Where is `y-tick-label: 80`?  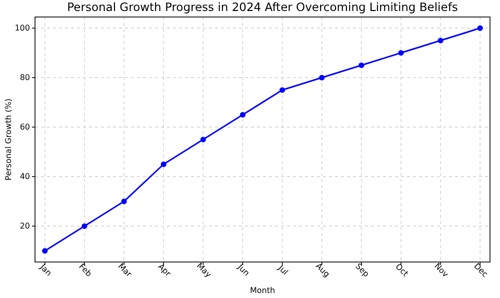
y-tick-label: 80 is located at coordinates (25, 77).